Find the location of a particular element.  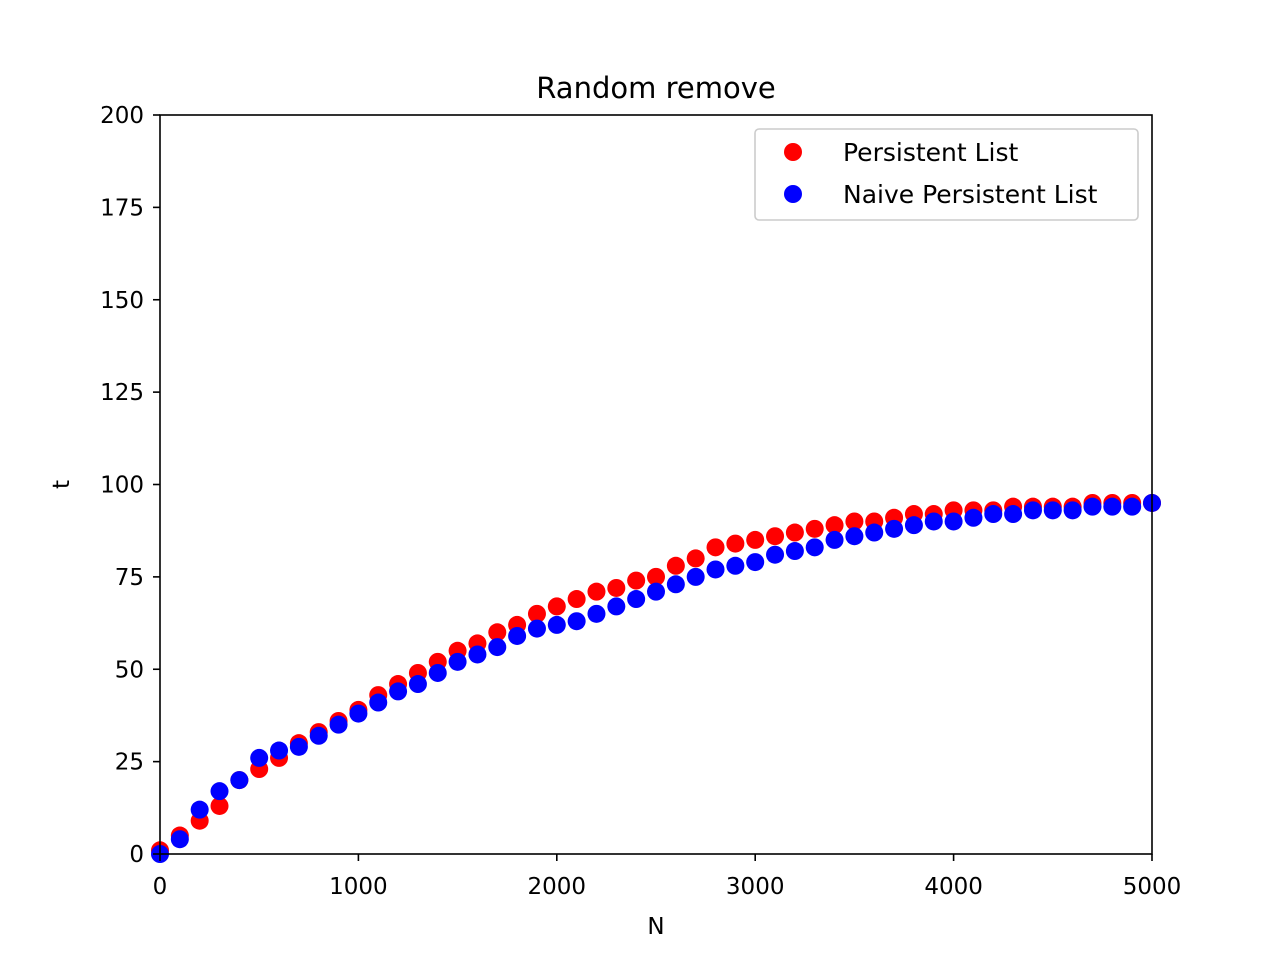

x-tick-label: 4000 is located at coordinates (953, 887).